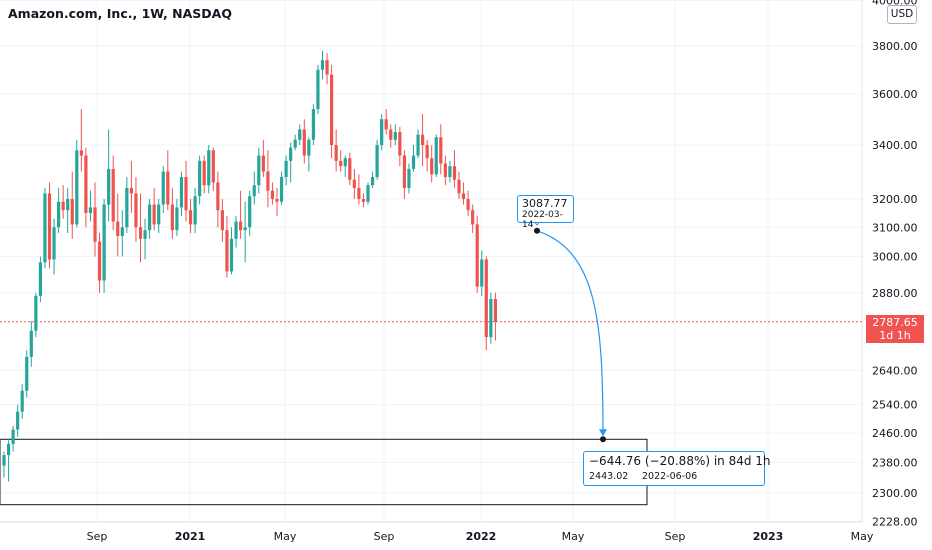  What do you see at coordinates (680, 461) in the screenshot?
I see `change-text: −644.76 (−20.88%) in 84d 1h` at bounding box center [680, 461].